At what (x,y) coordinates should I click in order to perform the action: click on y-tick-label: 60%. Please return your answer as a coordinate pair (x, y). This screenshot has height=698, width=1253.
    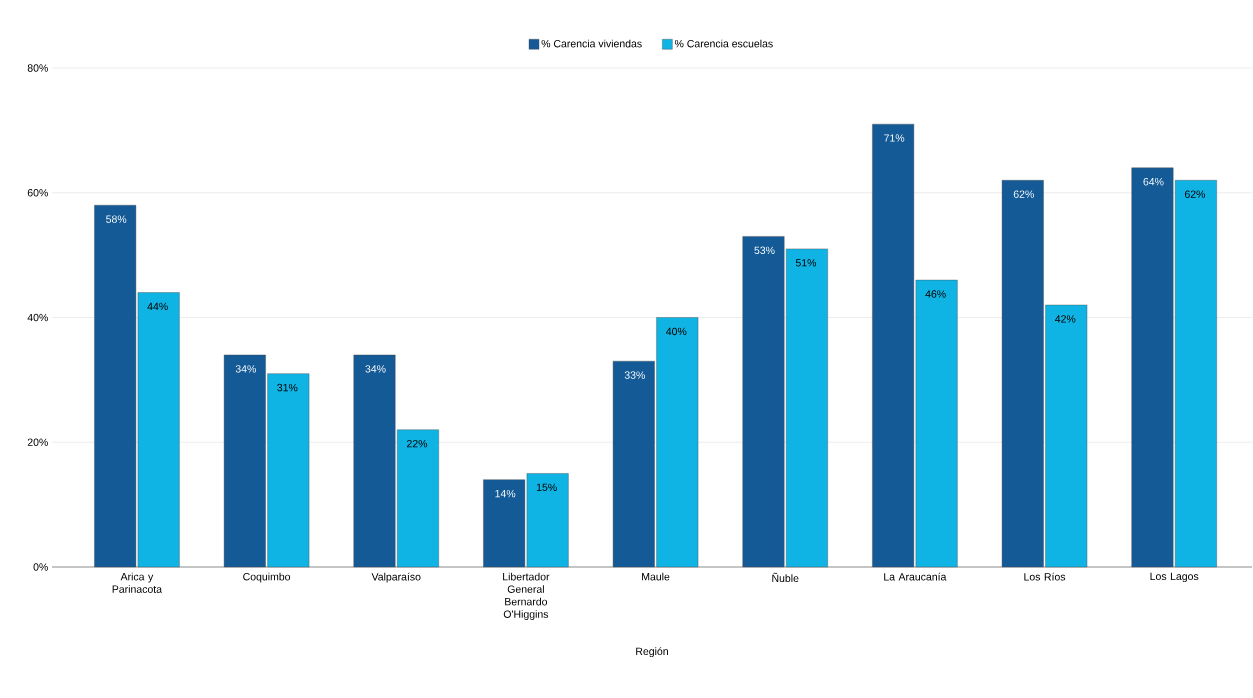
    Looking at the image, I should click on (37, 193).